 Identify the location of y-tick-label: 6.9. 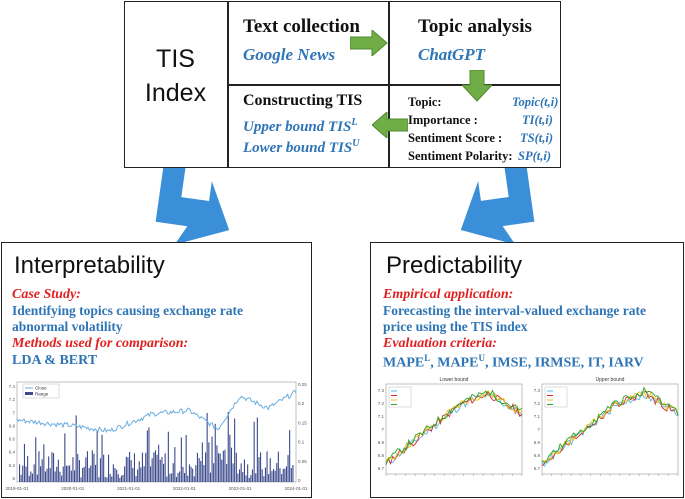
(537, 442).